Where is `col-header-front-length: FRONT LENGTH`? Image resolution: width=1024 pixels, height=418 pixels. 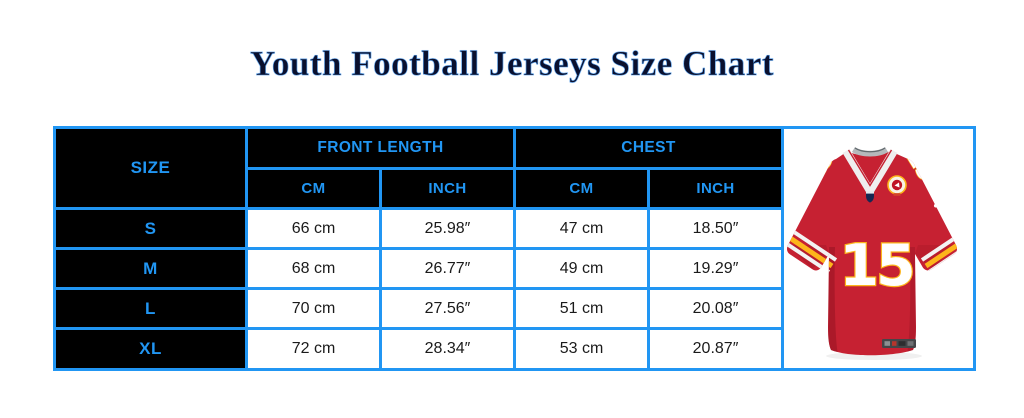 col-header-front-length: FRONT LENGTH is located at coordinates (380, 148).